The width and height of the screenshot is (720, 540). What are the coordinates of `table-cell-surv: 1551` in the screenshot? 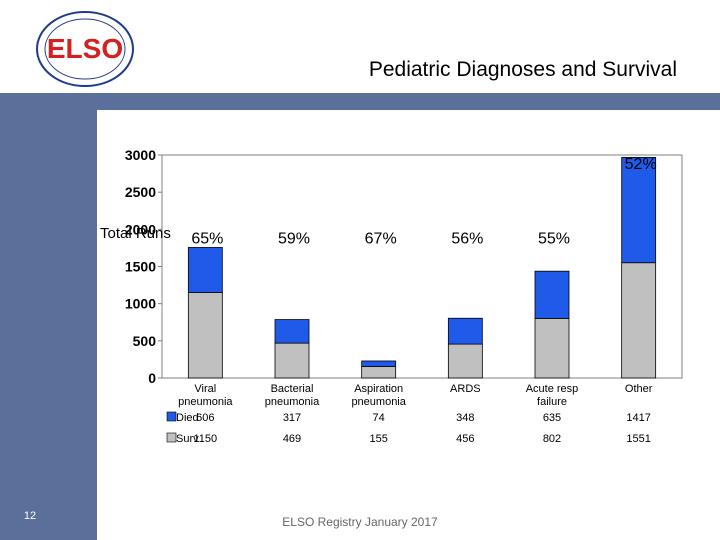 It's located at (638, 439).